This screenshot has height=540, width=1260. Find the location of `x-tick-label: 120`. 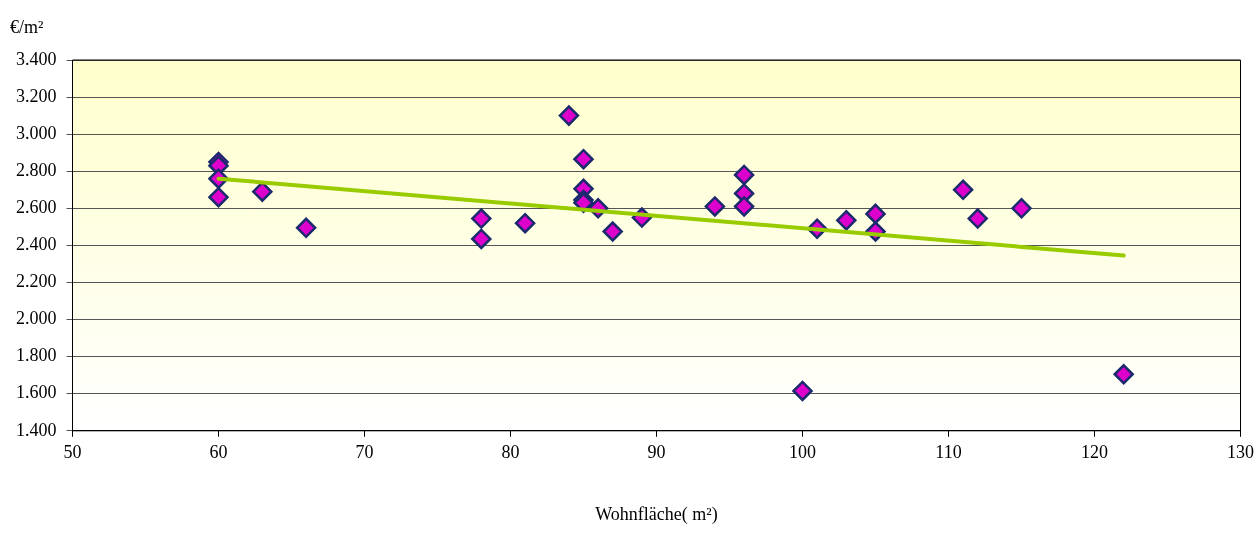

x-tick-label: 120 is located at coordinates (1094, 452).